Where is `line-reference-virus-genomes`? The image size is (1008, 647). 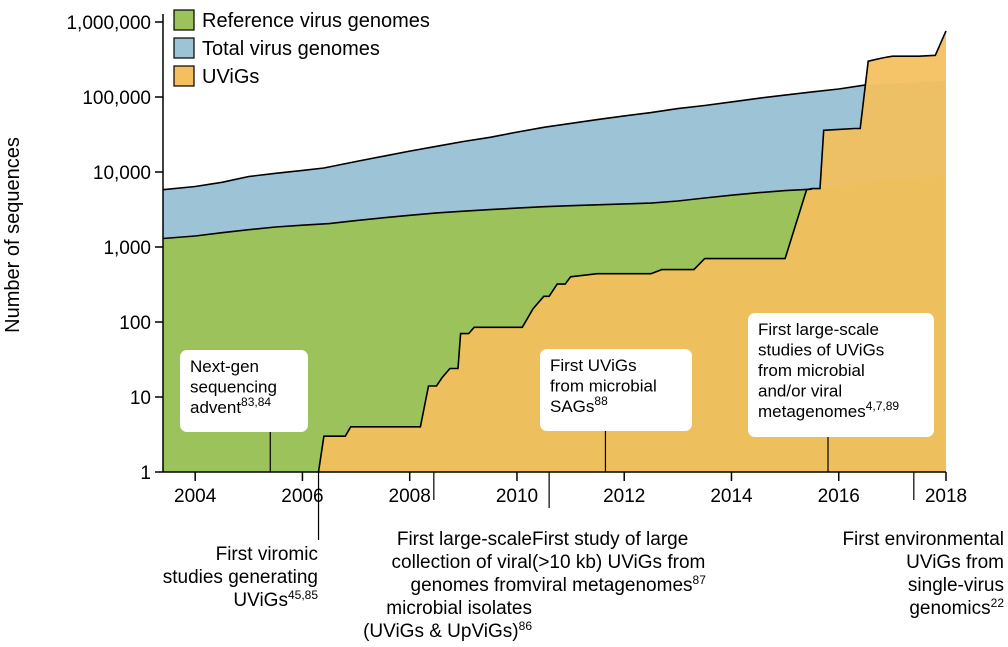
line-reference-virus-genomes is located at coordinates (487, 214).